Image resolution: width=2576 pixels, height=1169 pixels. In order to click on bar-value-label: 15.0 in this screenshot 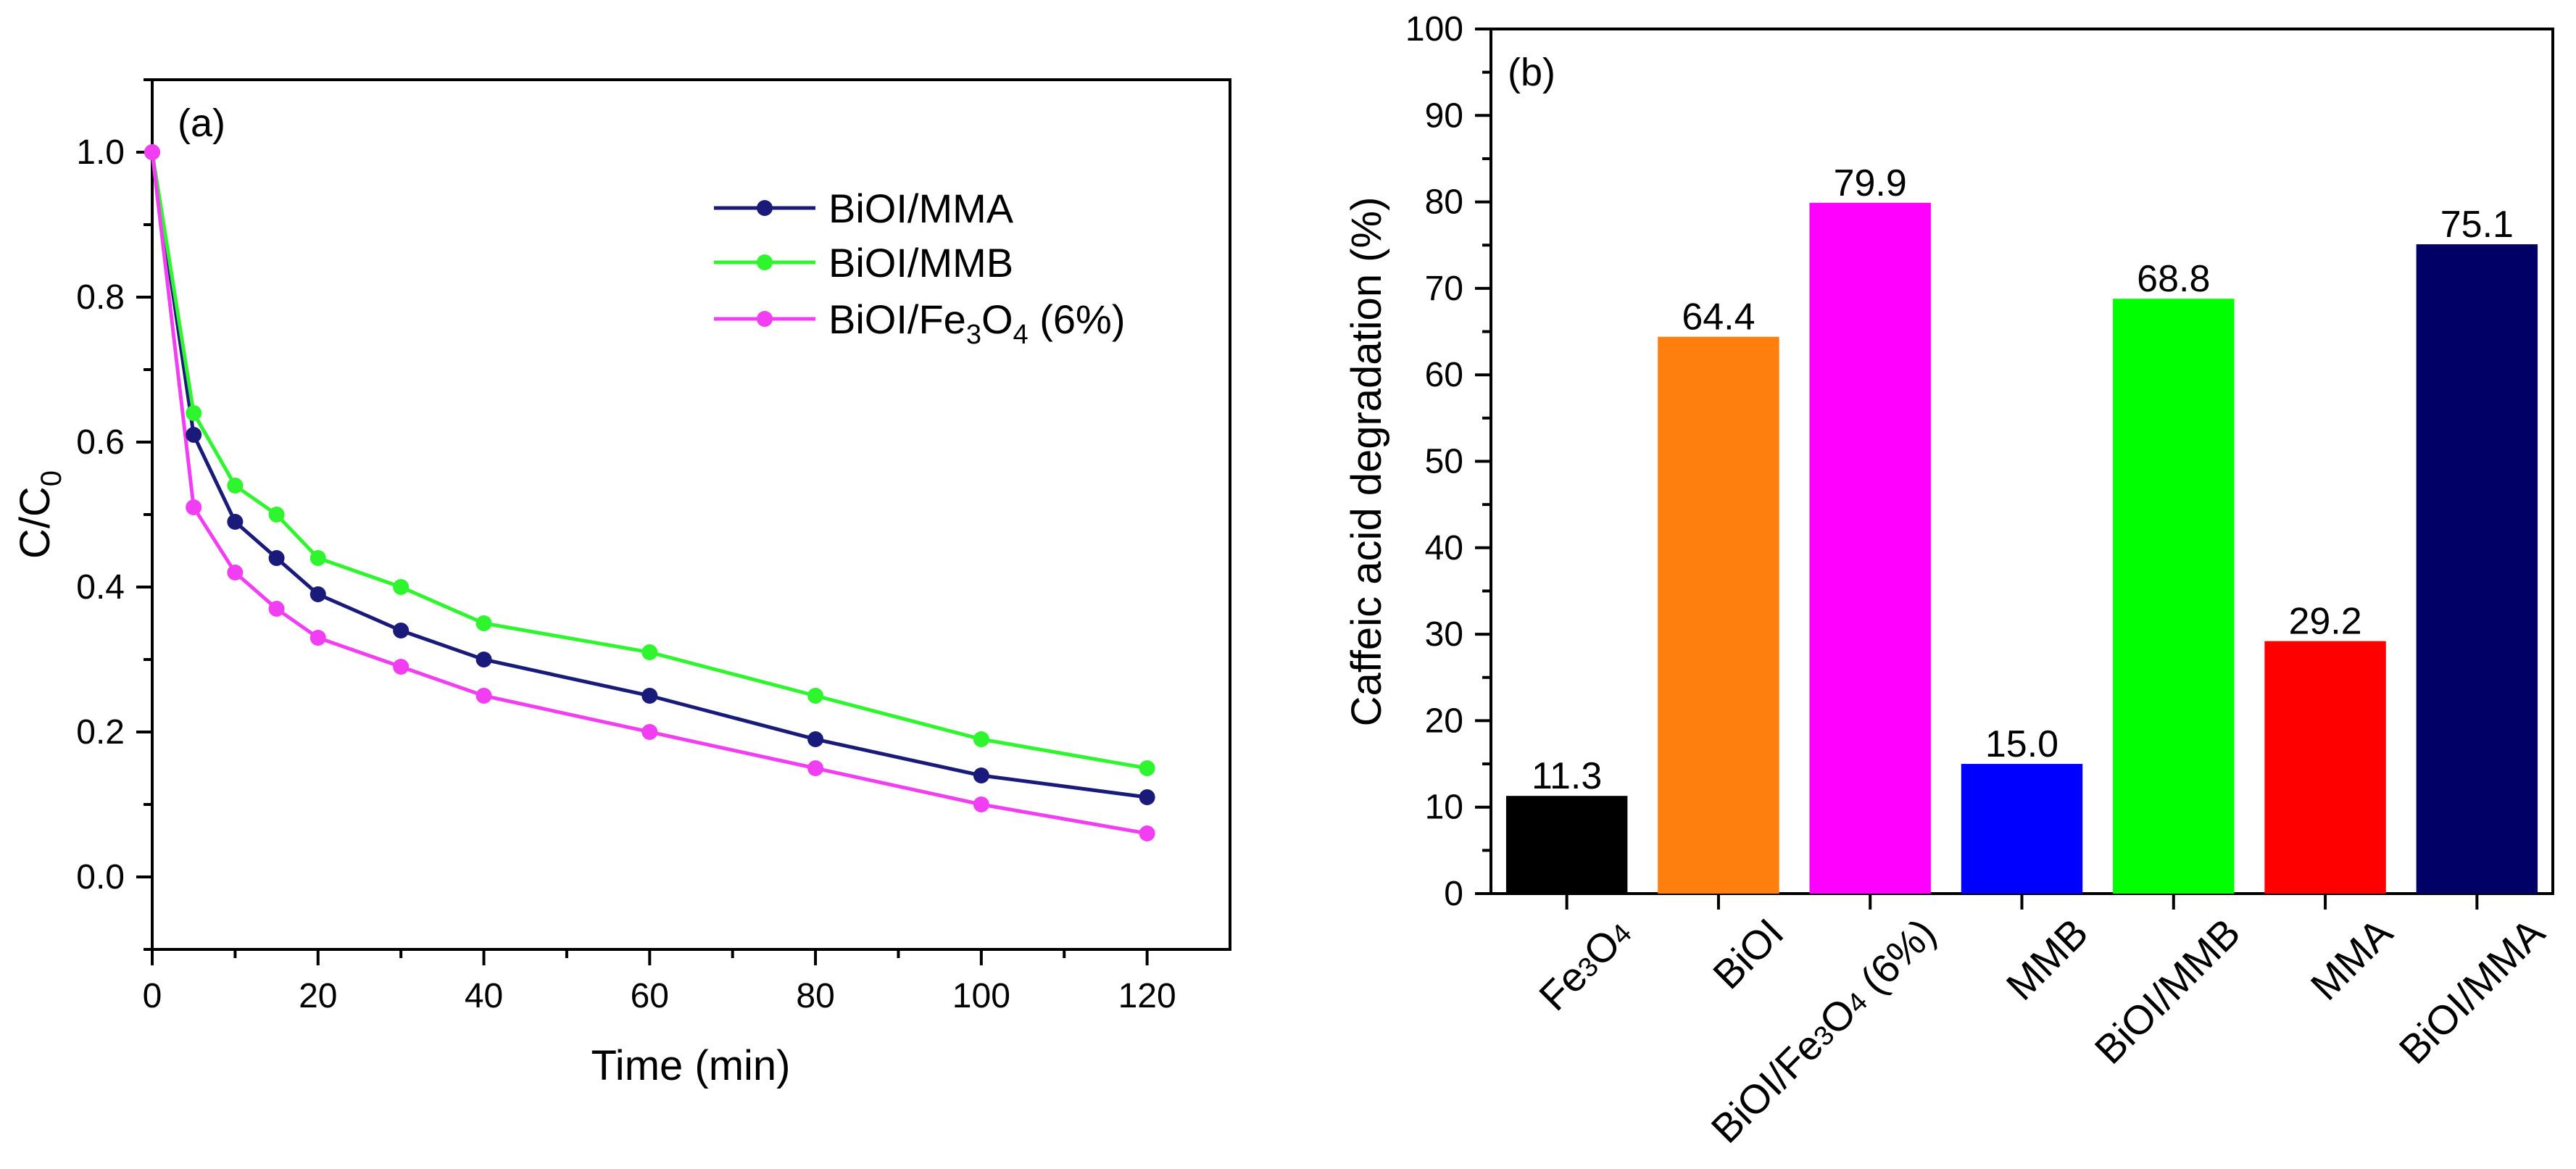, I will do `click(2021, 744)`.